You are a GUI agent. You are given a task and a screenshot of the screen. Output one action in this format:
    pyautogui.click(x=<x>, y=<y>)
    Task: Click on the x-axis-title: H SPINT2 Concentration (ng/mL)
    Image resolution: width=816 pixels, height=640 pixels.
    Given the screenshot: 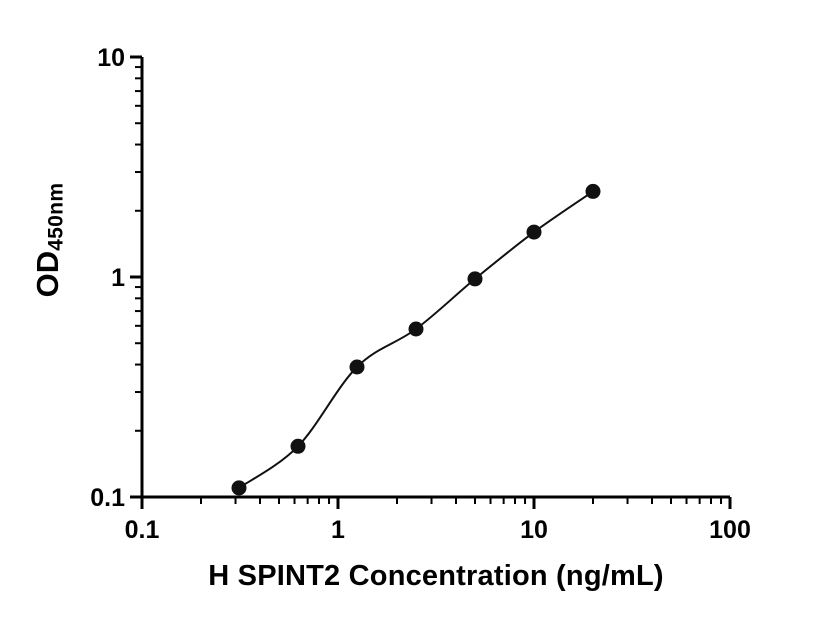 What is the action you would take?
    pyautogui.click(x=436, y=576)
    